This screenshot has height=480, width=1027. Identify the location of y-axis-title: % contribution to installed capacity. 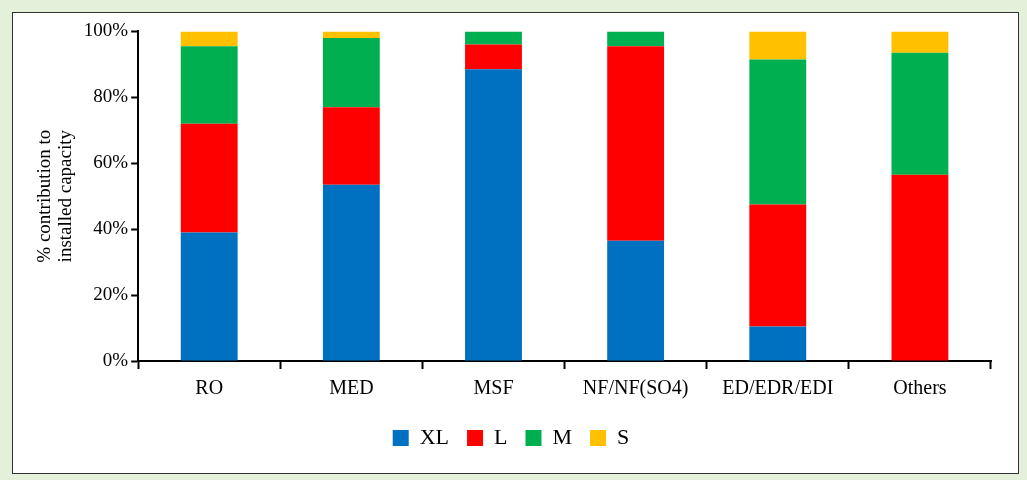
(54, 196).